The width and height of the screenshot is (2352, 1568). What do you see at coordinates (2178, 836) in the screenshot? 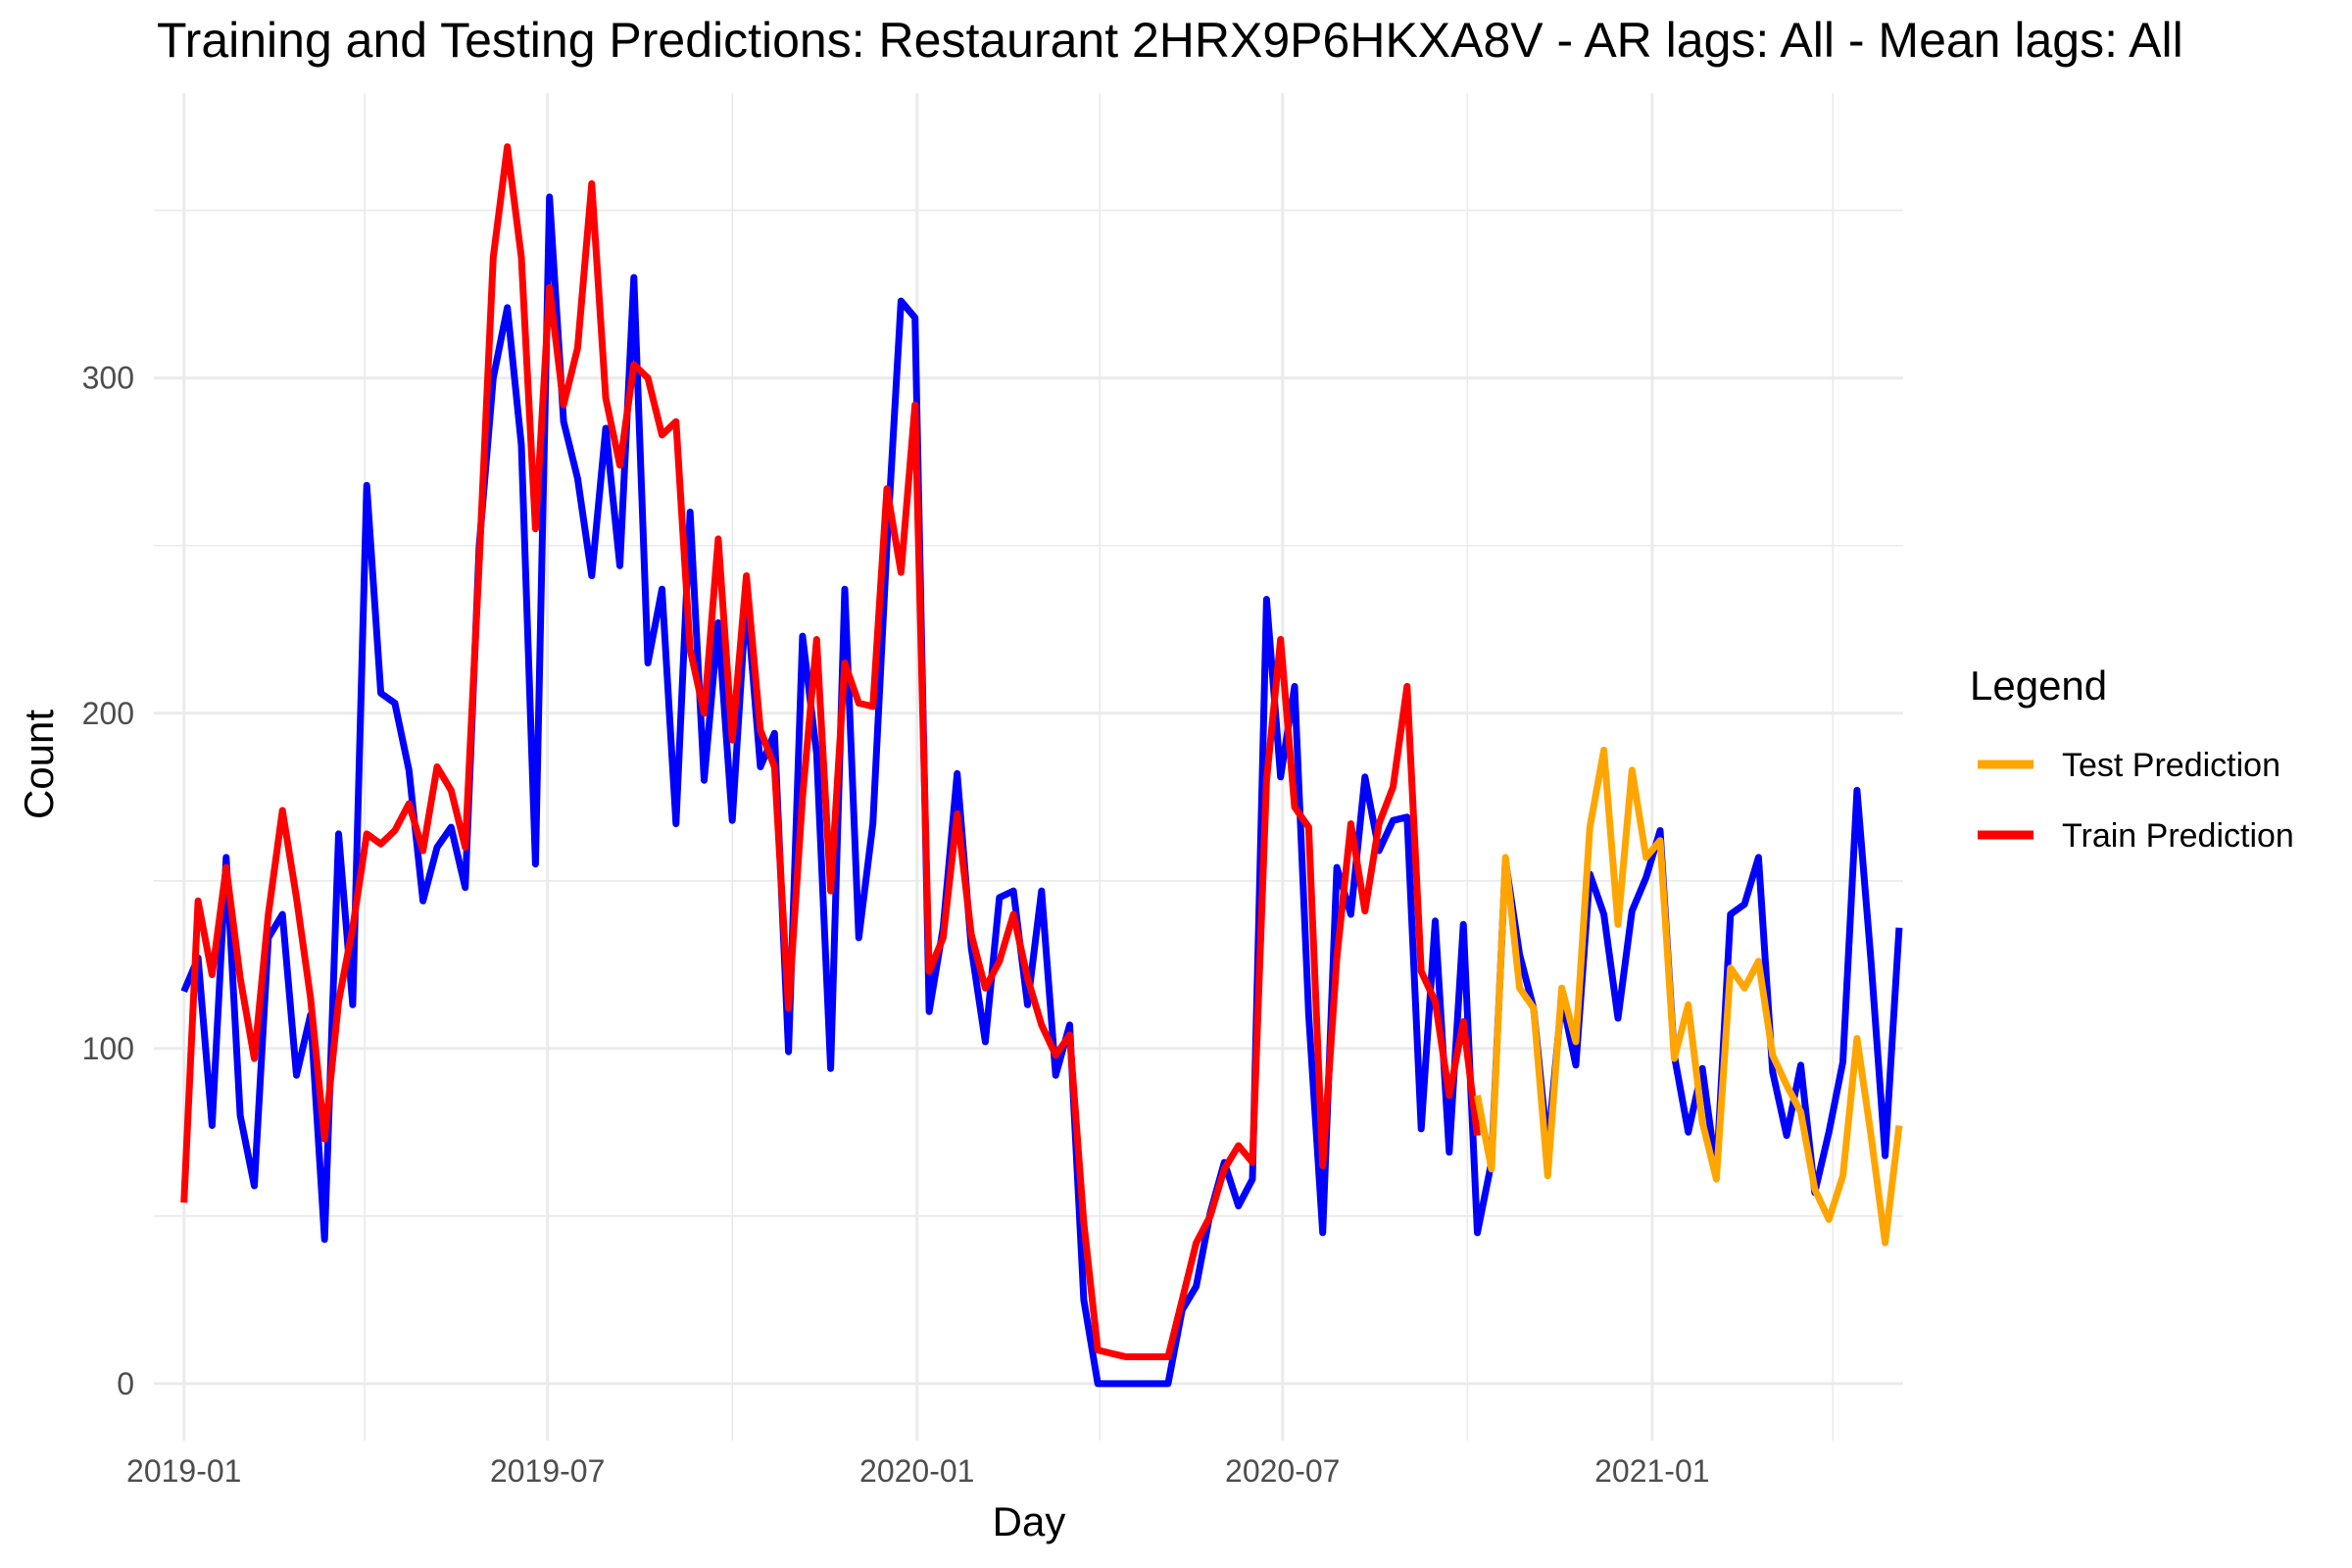
I see `legend-label: Train Prediction` at bounding box center [2178, 836].